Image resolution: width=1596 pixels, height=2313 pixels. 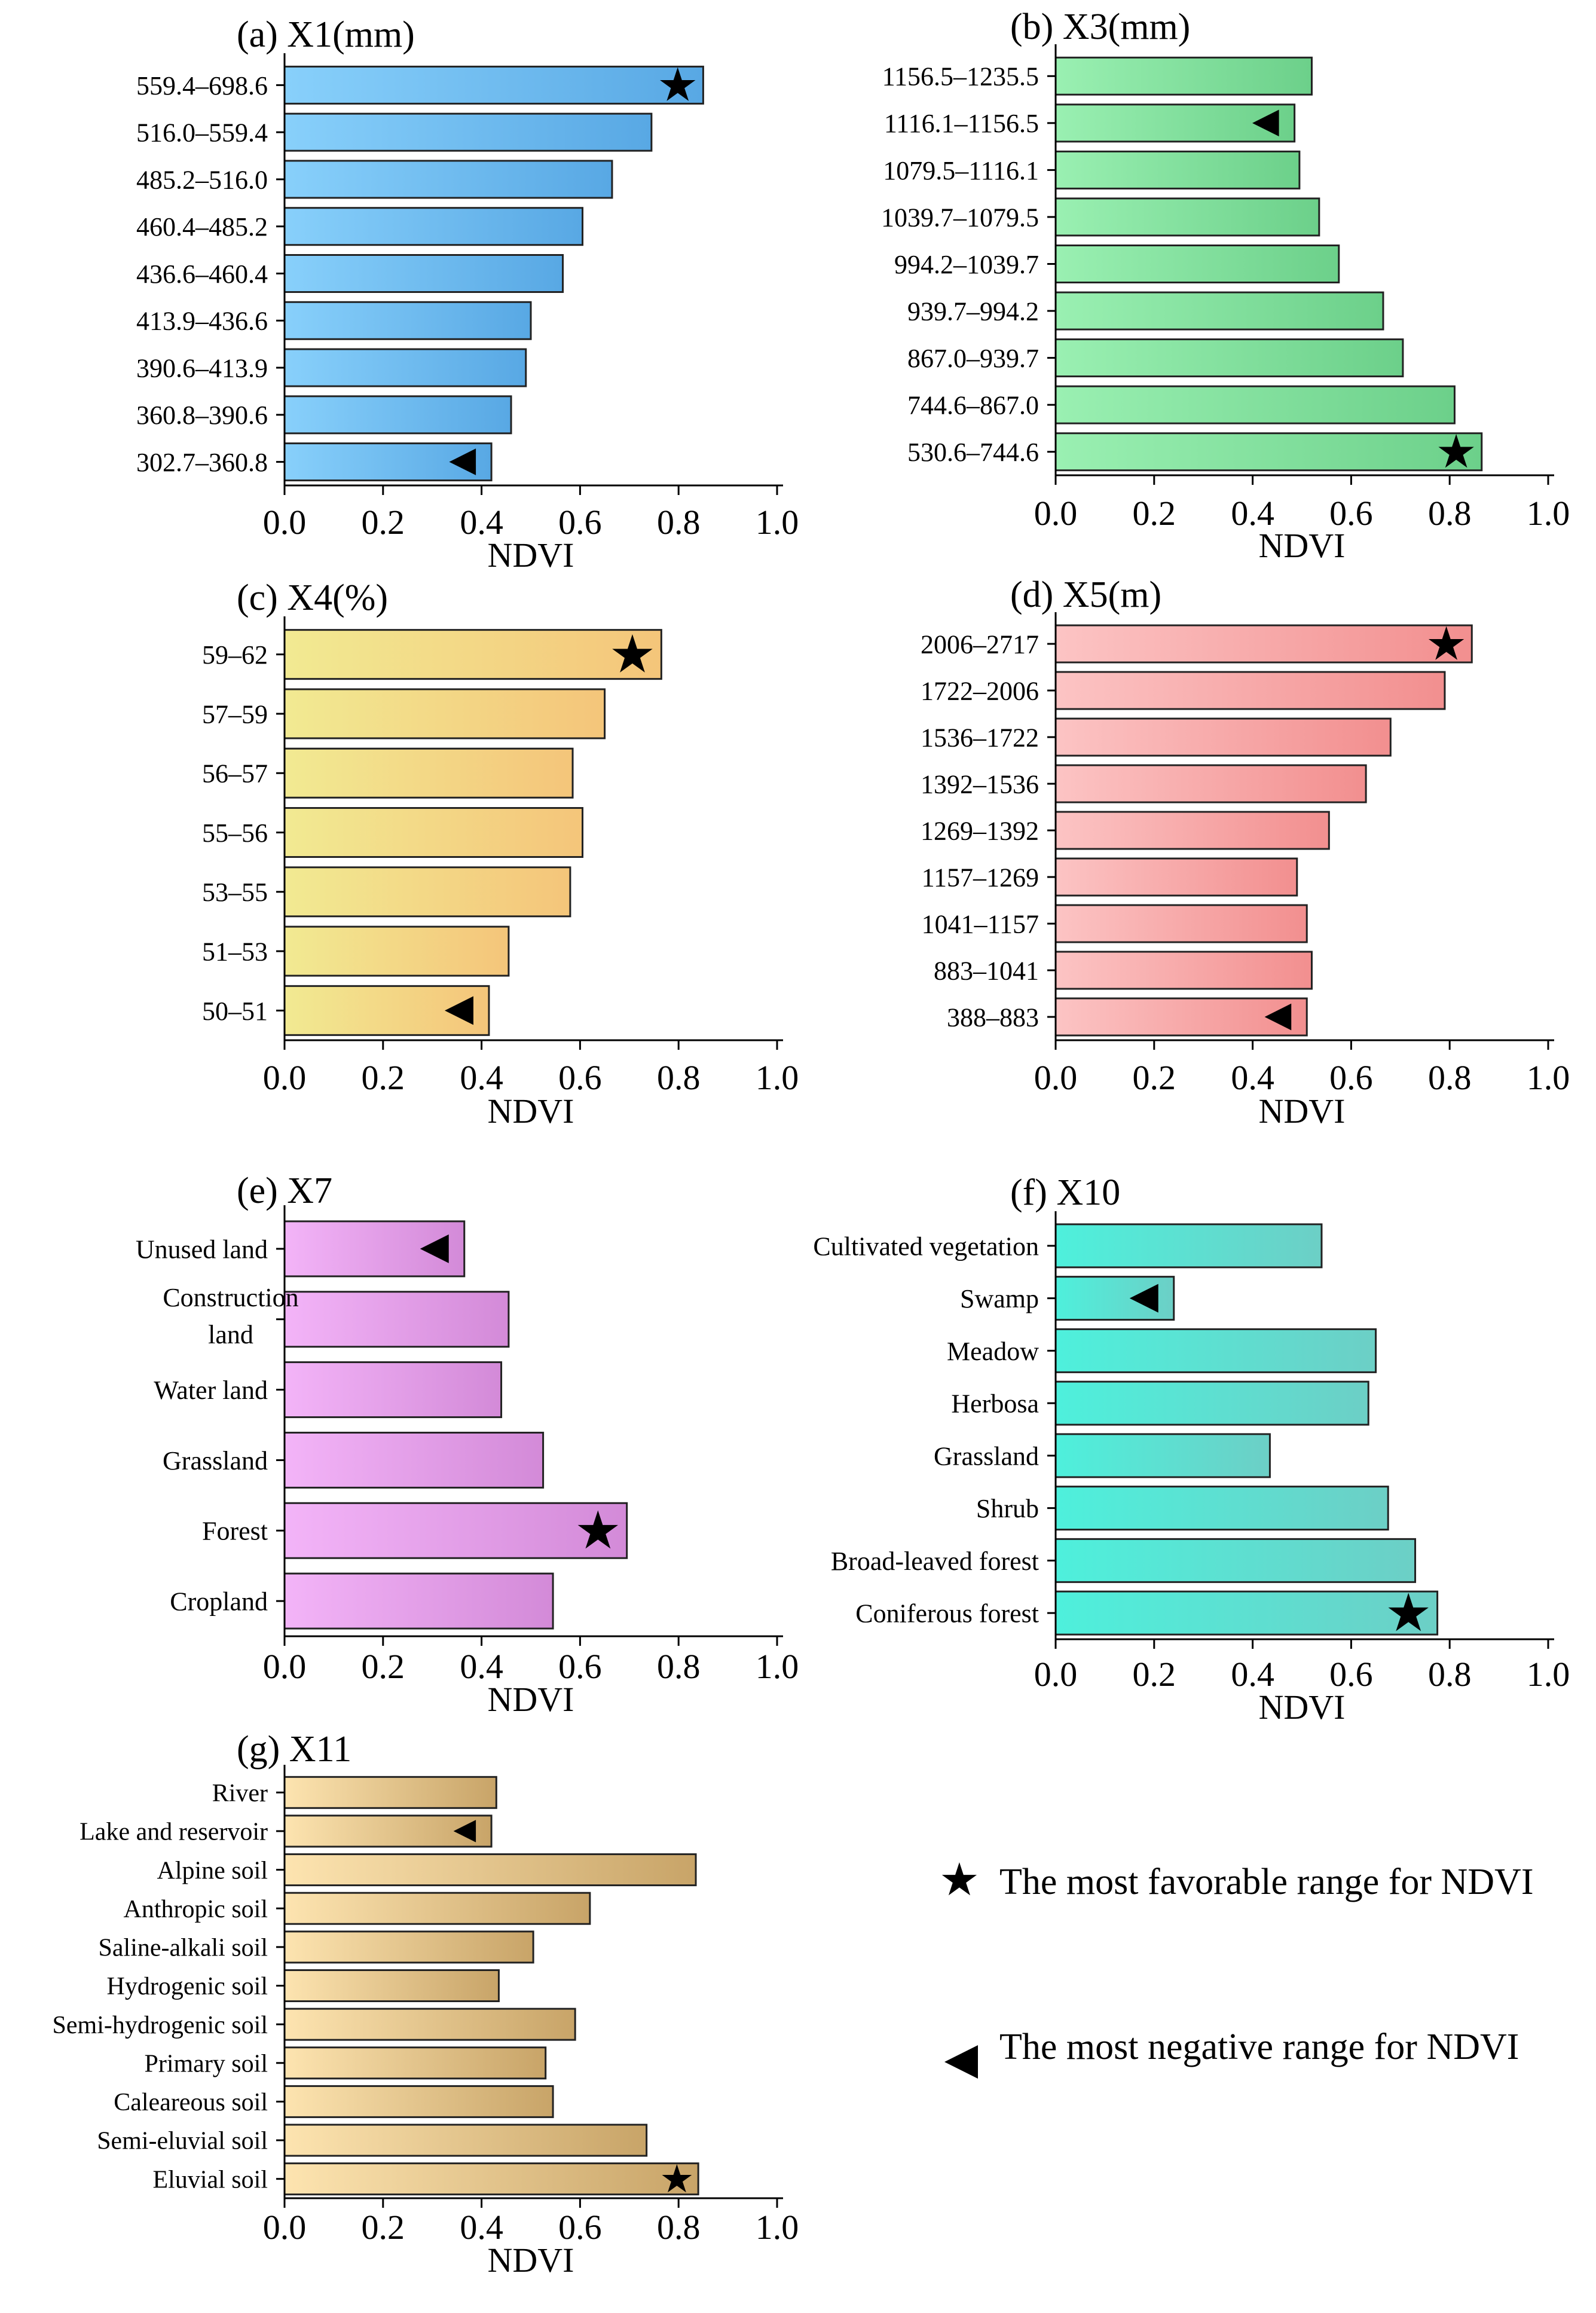 What do you see at coordinates (202, 321) in the screenshot?
I see `category-label: 413.9–436.6` at bounding box center [202, 321].